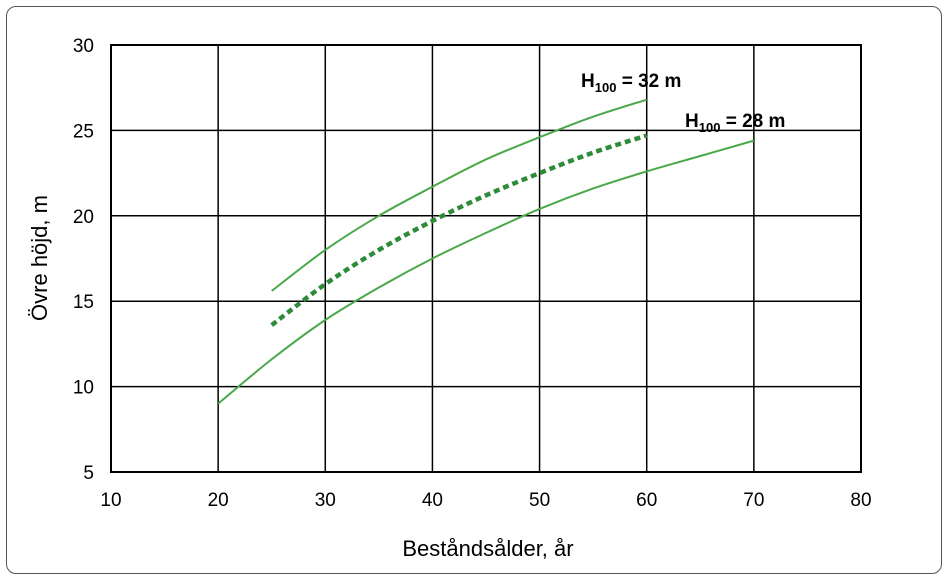 This screenshot has height=583, width=950. I want to click on y-tick-label: 15, so click(83, 302).